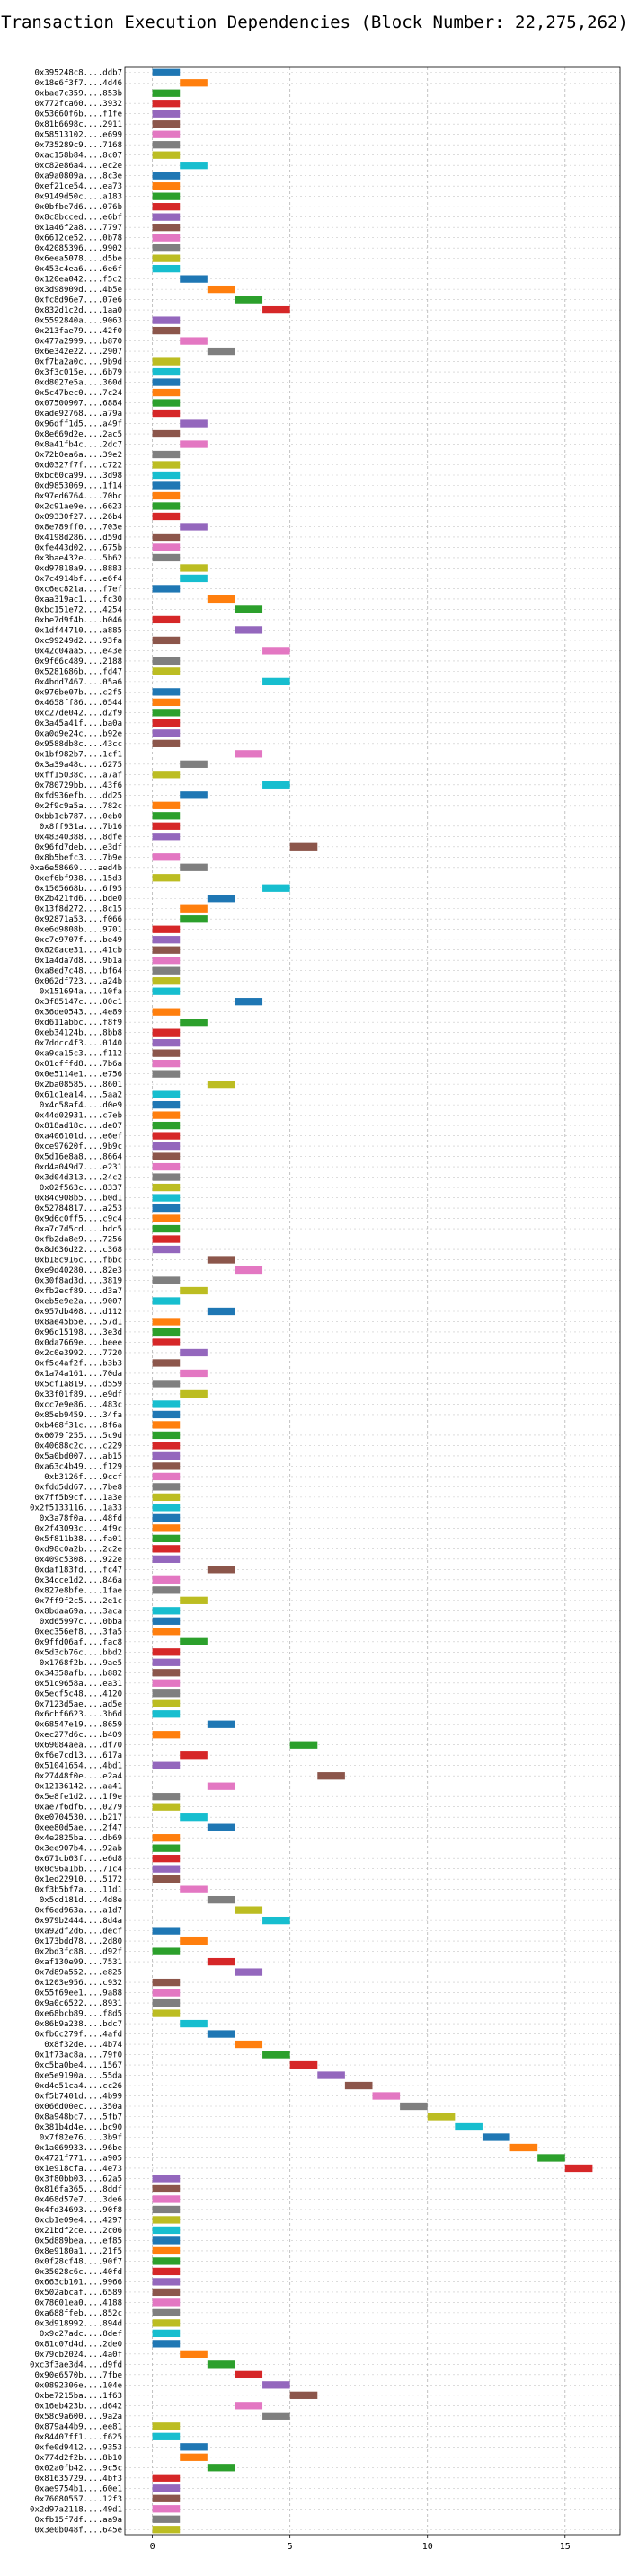 The image size is (629, 2576). Describe the element at coordinates (78, 383) in the screenshot. I see `tx-label: 0xd8027e5a....360d` at that location.